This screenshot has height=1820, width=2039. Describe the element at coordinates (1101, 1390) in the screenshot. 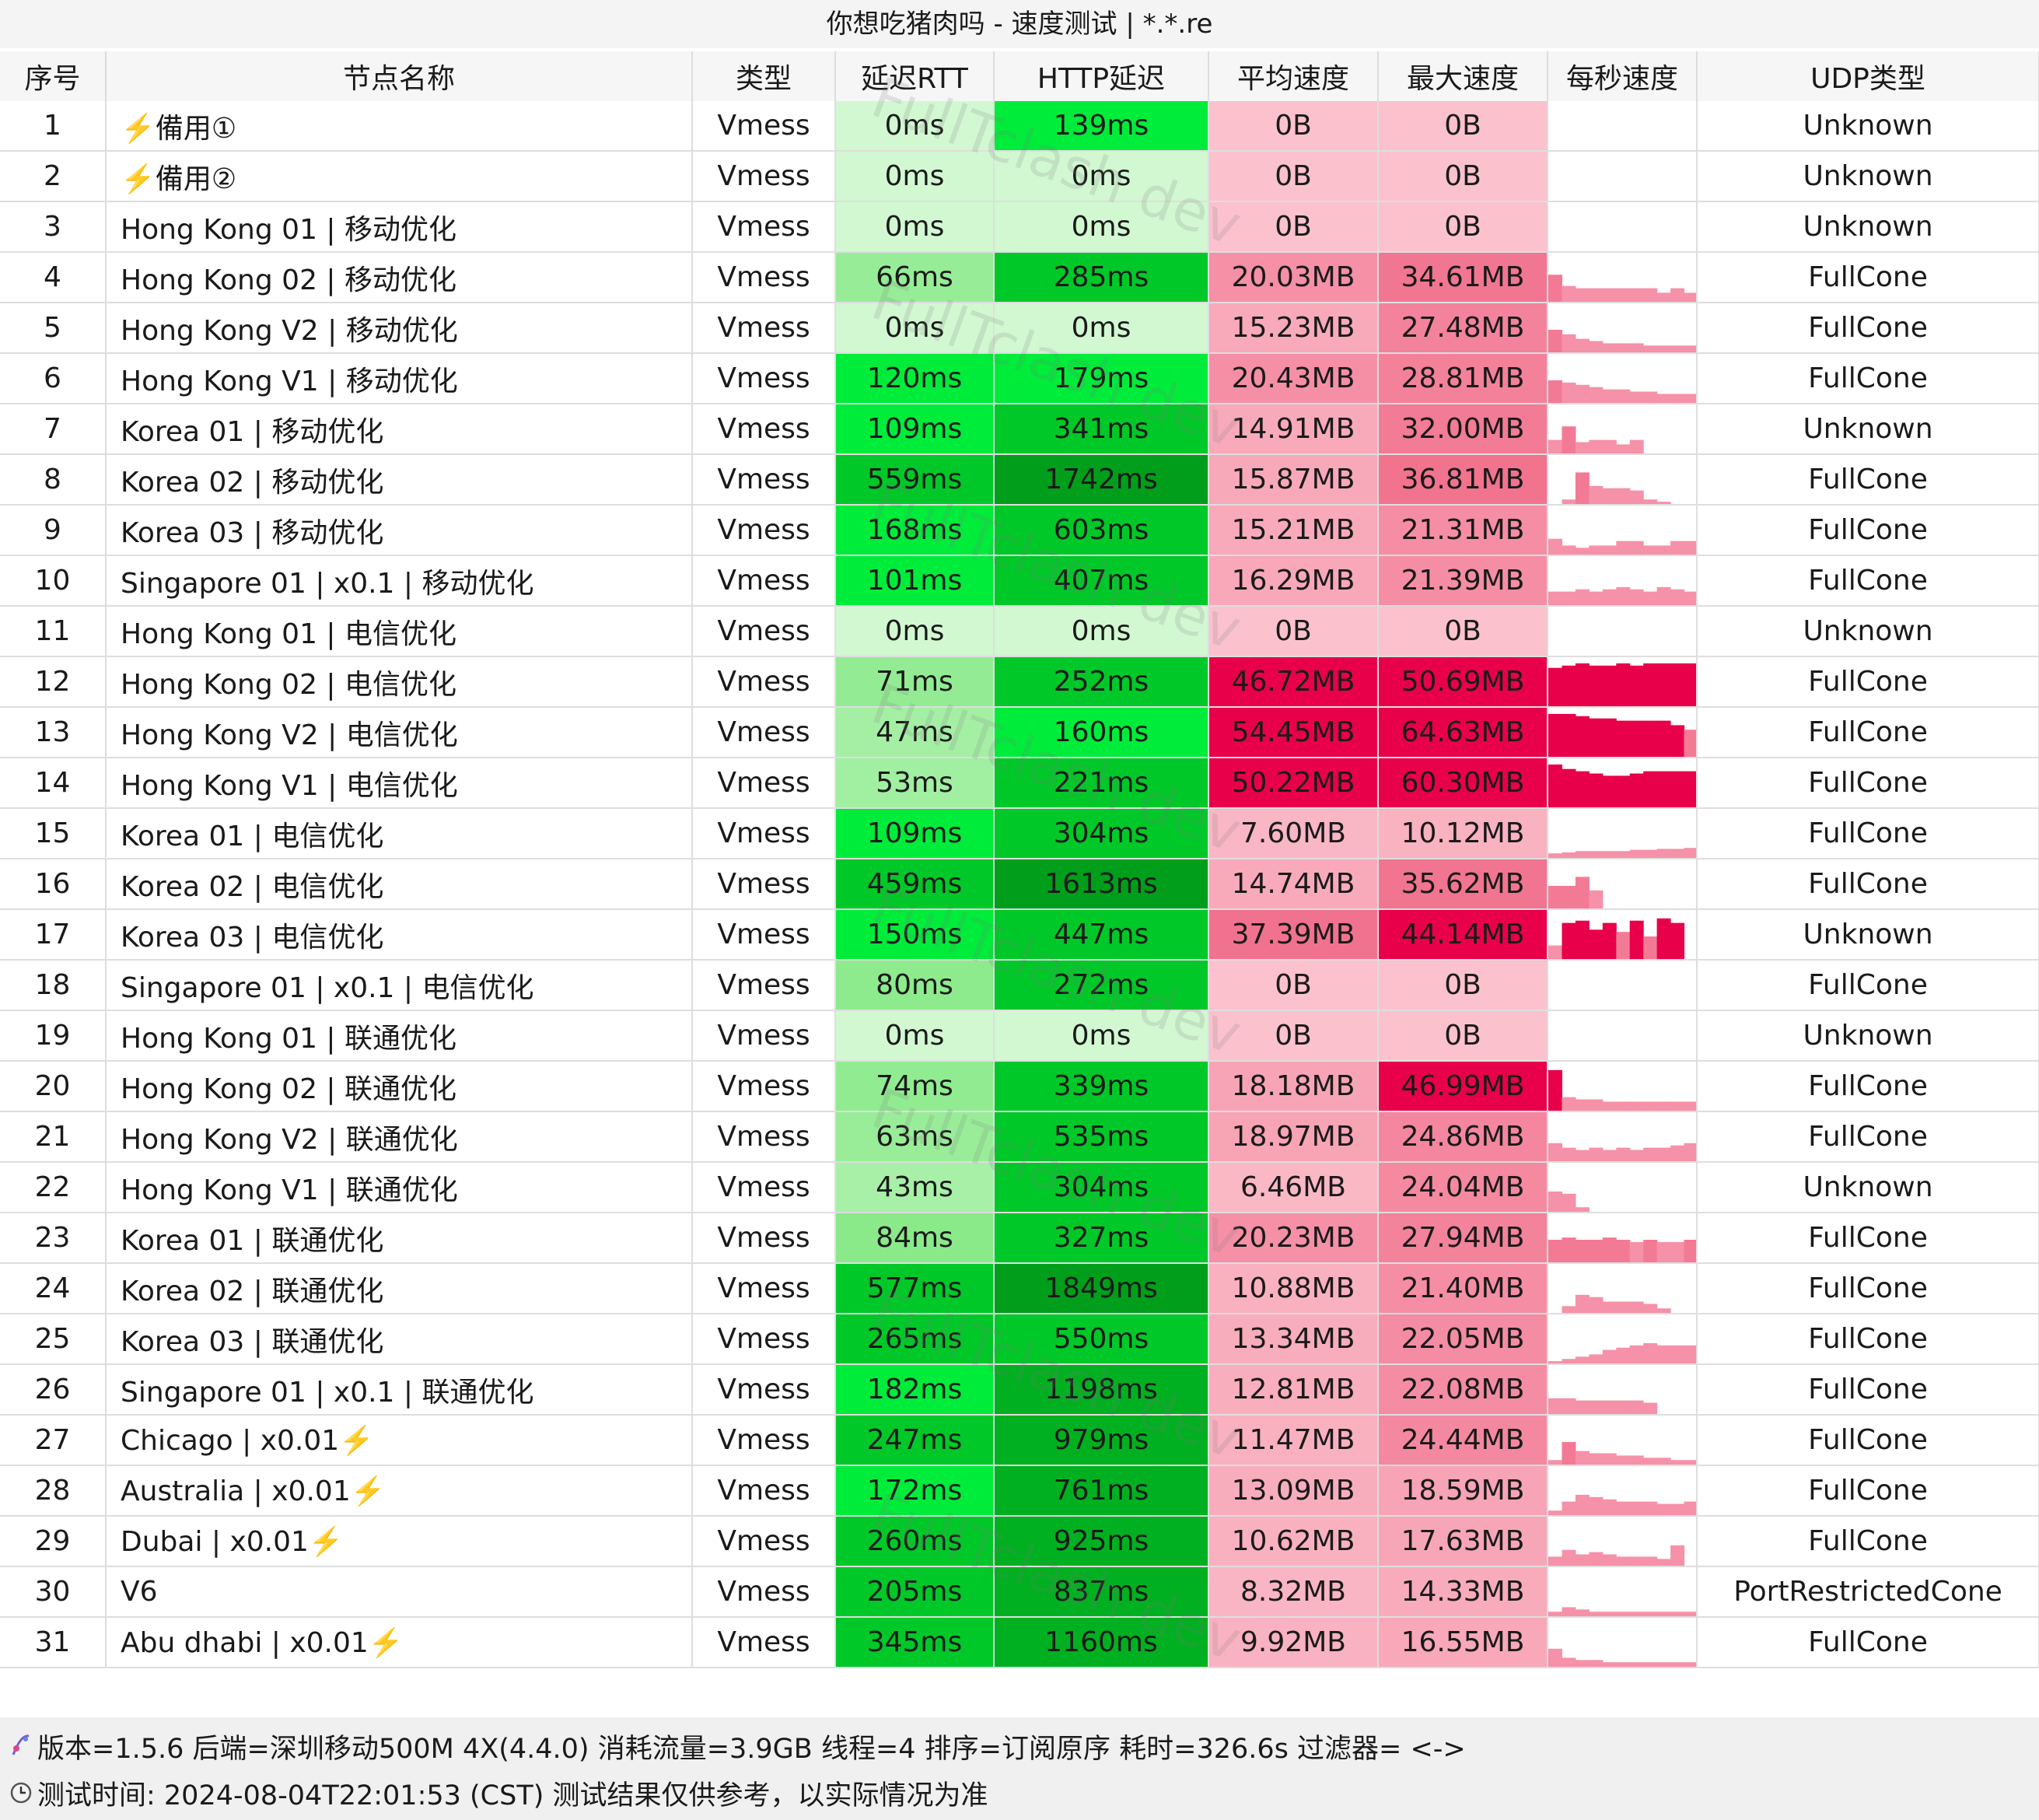

I see `http-latency: 1198ms` at that location.